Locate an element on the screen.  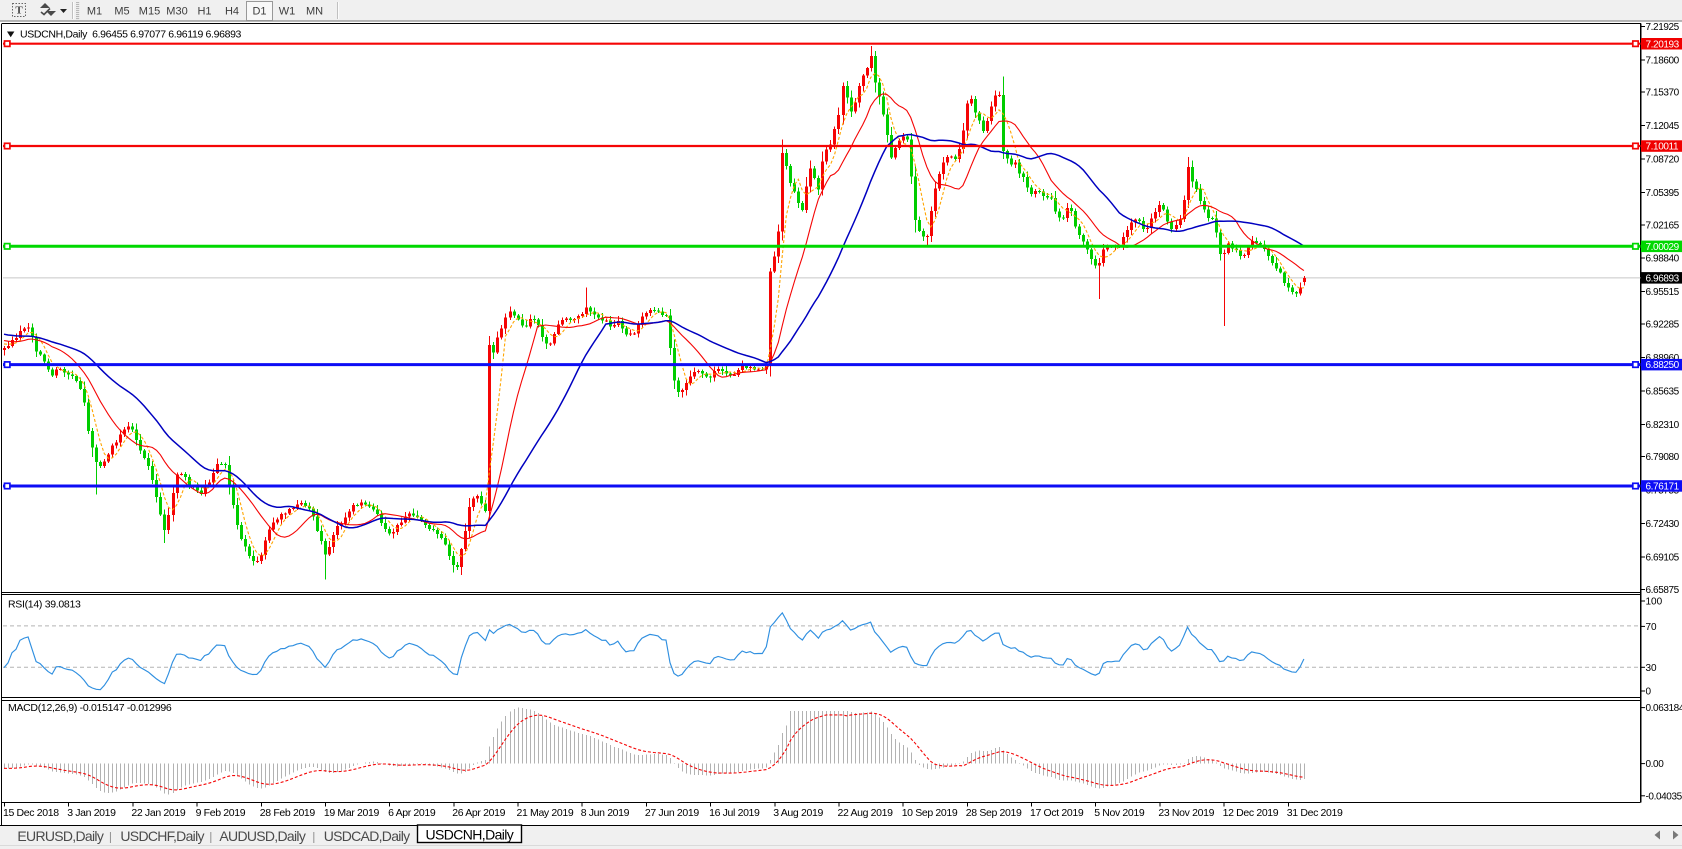
svg-text: 9 Feb 2019 is located at coordinates (221, 813).